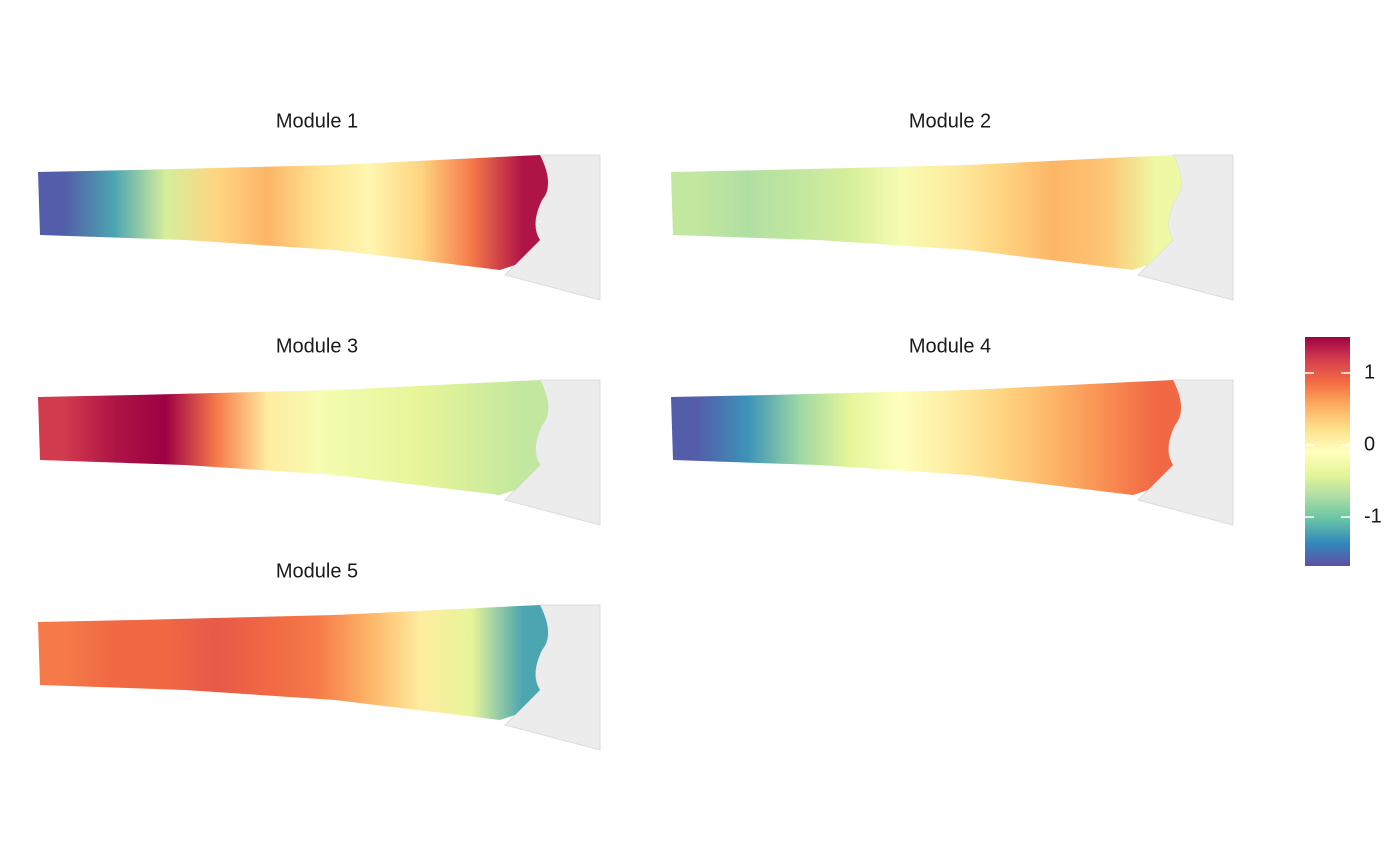 The height and width of the screenshot is (865, 1400). Describe the element at coordinates (317, 571) in the screenshot. I see `panel-title: Module 5` at that location.